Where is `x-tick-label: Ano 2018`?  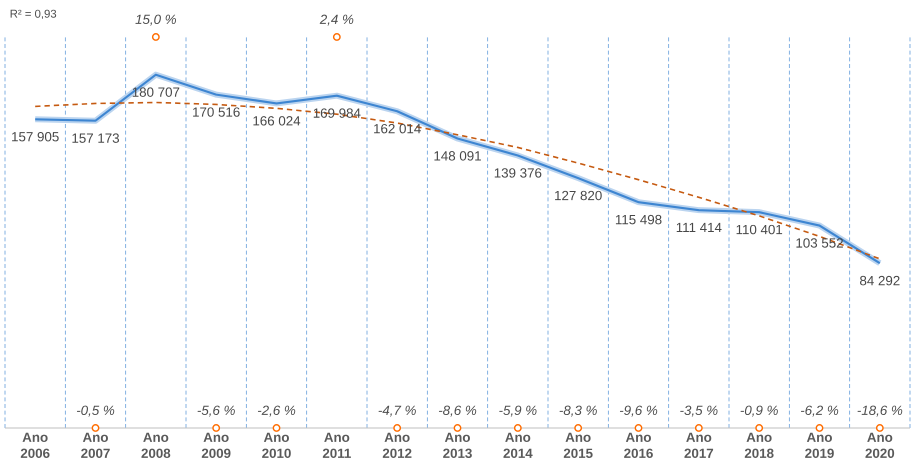 x-tick-label: Ano 2018 is located at coordinates (759, 445).